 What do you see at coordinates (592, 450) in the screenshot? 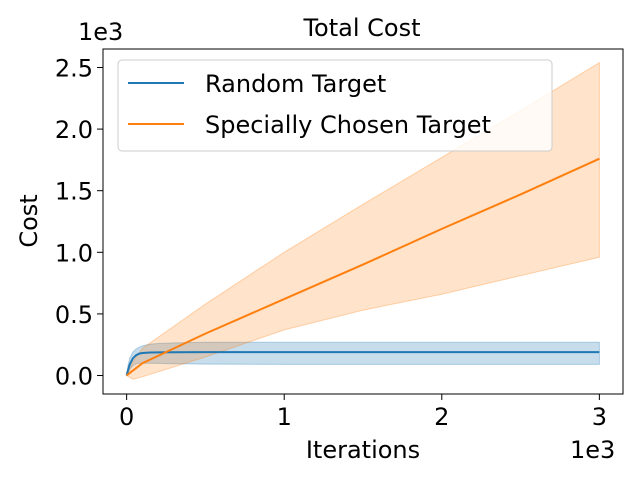
I see `x-multiplier-label: 1e3` at bounding box center [592, 450].